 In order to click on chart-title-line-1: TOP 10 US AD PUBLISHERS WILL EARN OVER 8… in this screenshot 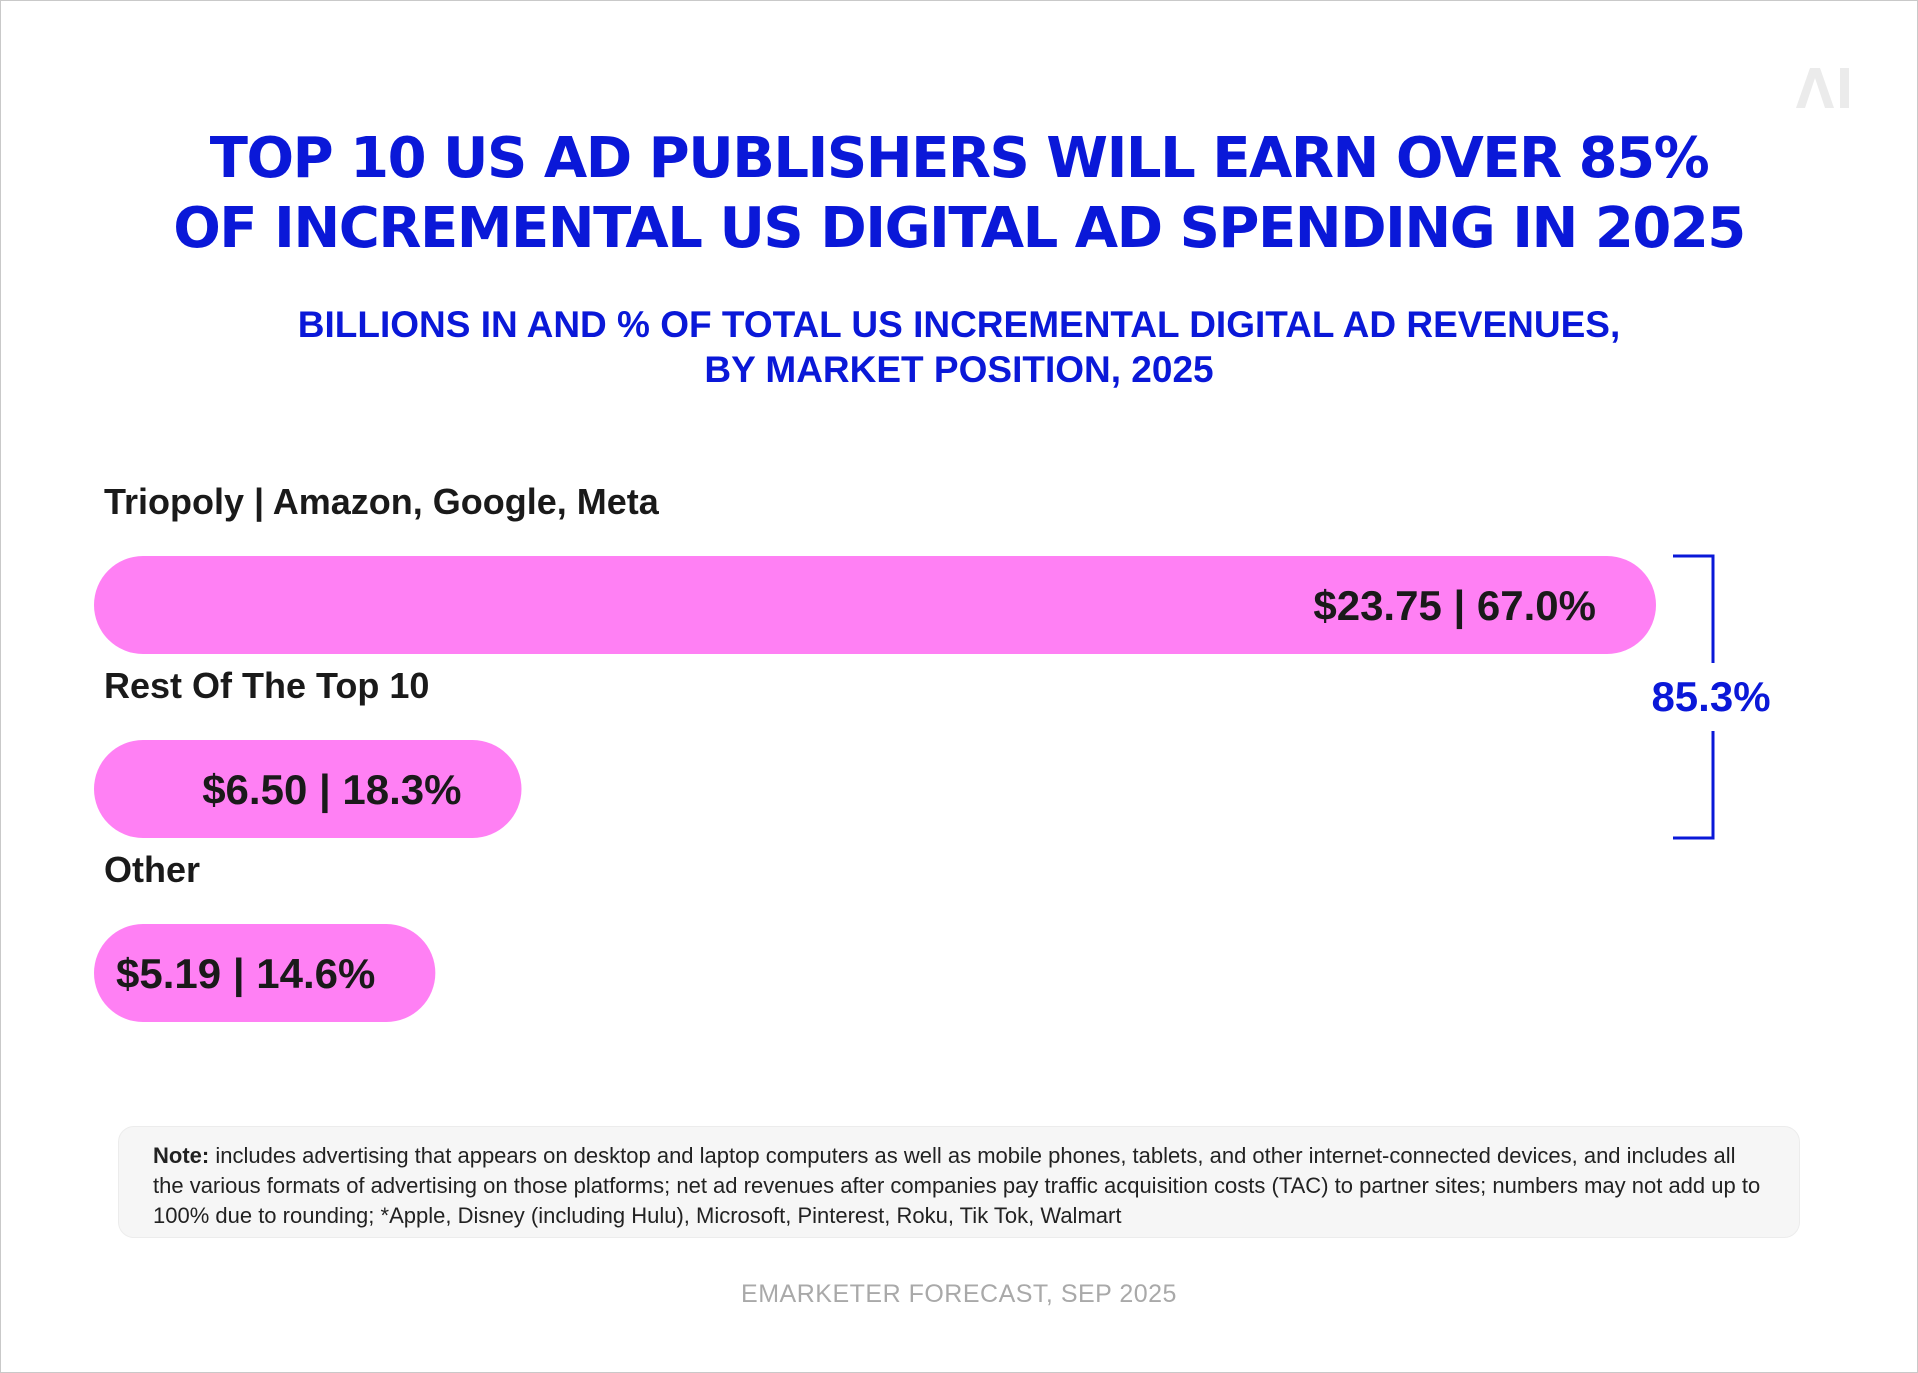, I will do `click(959, 158)`.